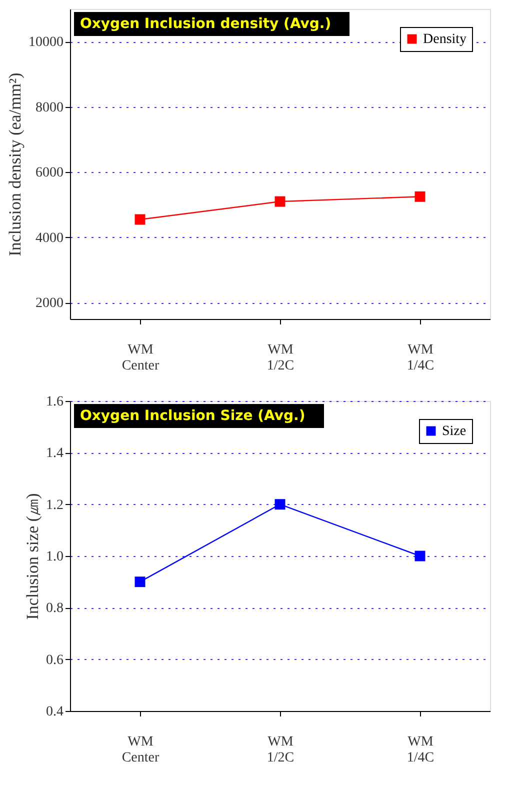 The height and width of the screenshot is (785, 511). I want to click on y-tick-label: 1.2, so click(55, 505).